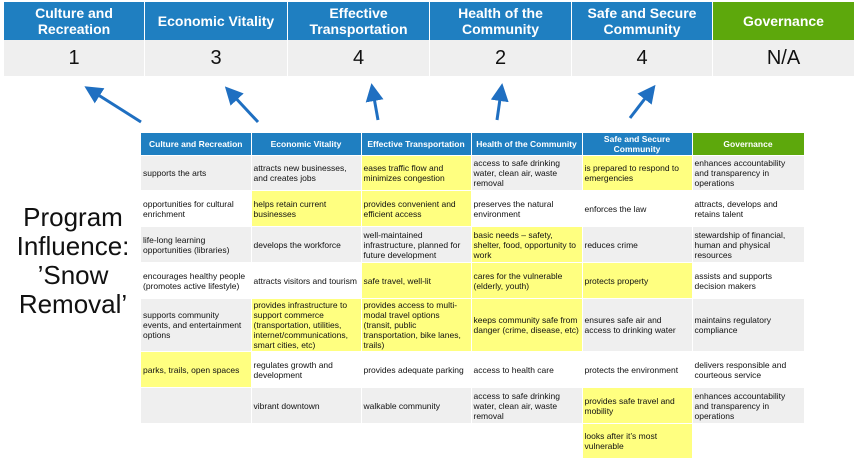 This screenshot has height=465, width=859. What do you see at coordinates (73, 260) in the screenshot?
I see `program-title: Program Influence: ’Snow Removal’` at bounding box center [73, 260].